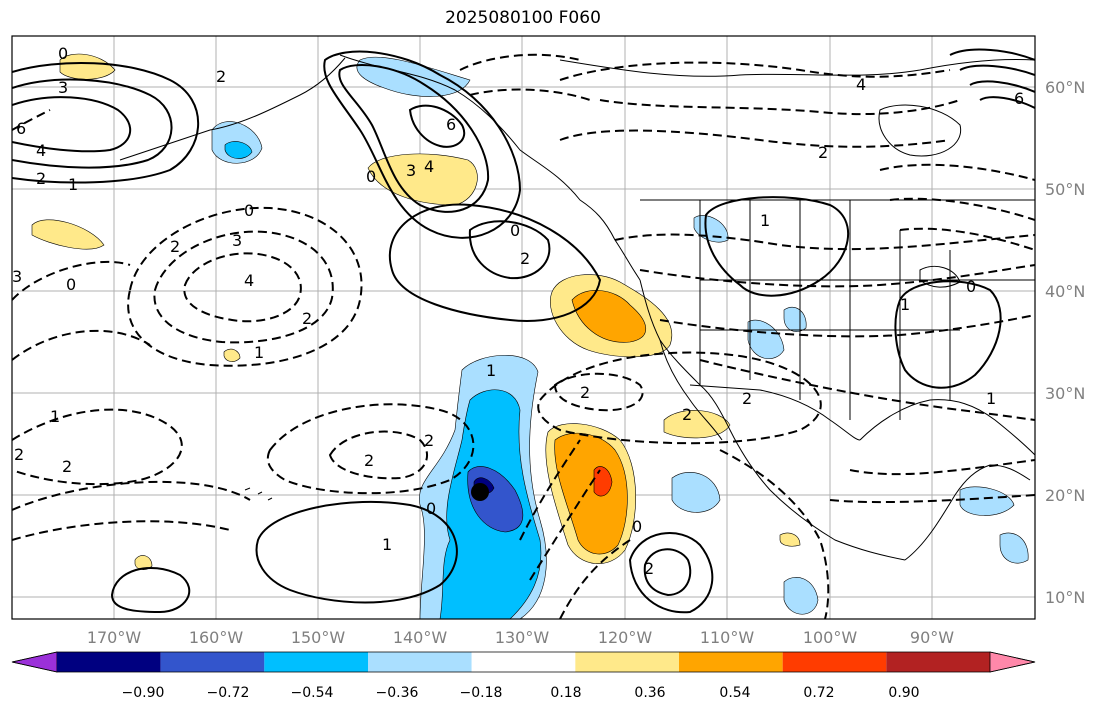 Image resolution: width=1105 pixels, height=712 pixels. I want to click on lon-label: 160°W, so click(216, 637).